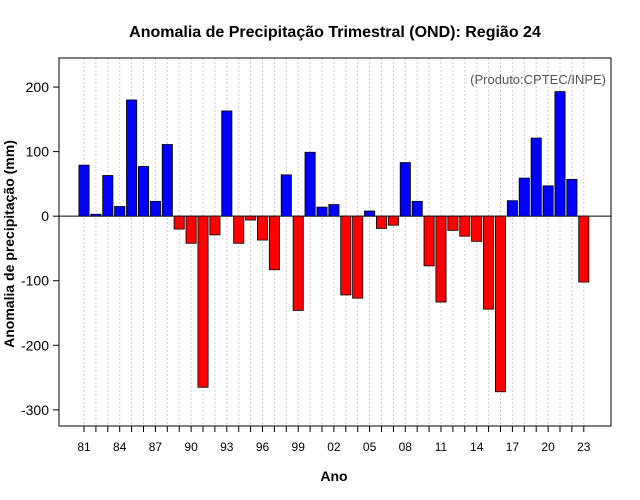 Image resolution: width=640 pixels, height=500 pixels. Describe the element at coordinates (429, 241) in the screenshot. I see `bar-2010` at that location.